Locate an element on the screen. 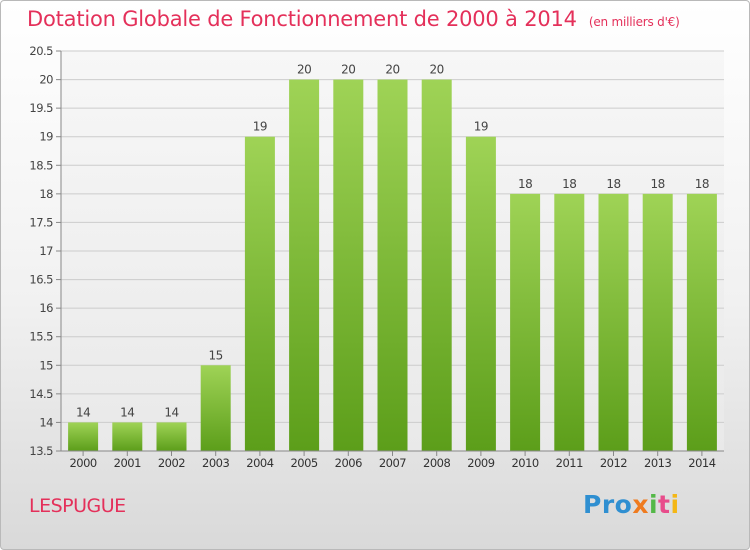  x-tick-label: 2012 is located at coordinates (613, 463).